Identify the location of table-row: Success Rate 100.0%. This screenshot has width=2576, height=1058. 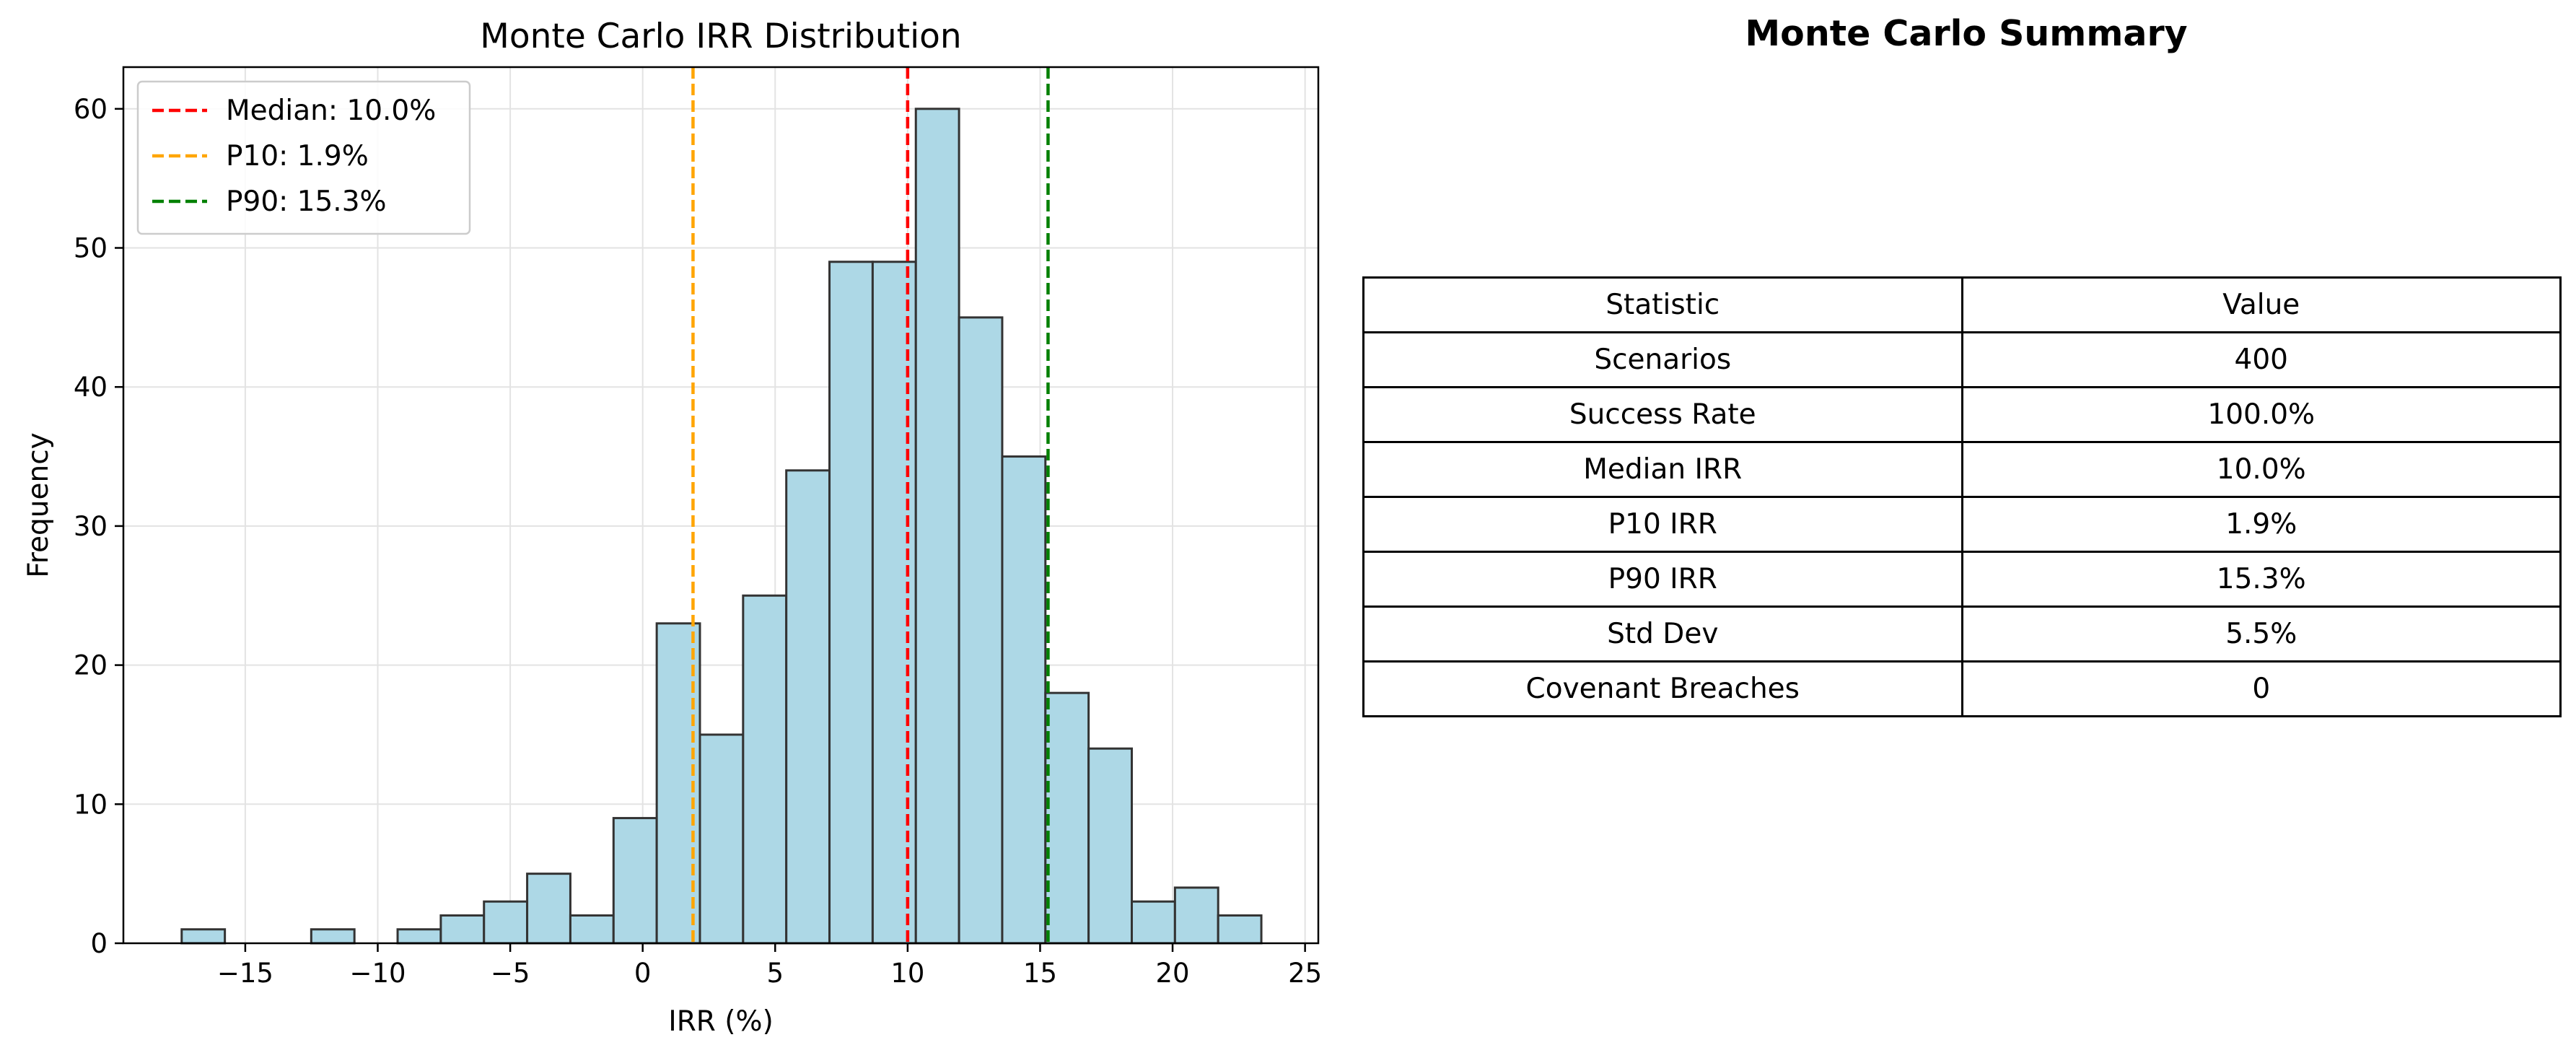
(1962, 414).